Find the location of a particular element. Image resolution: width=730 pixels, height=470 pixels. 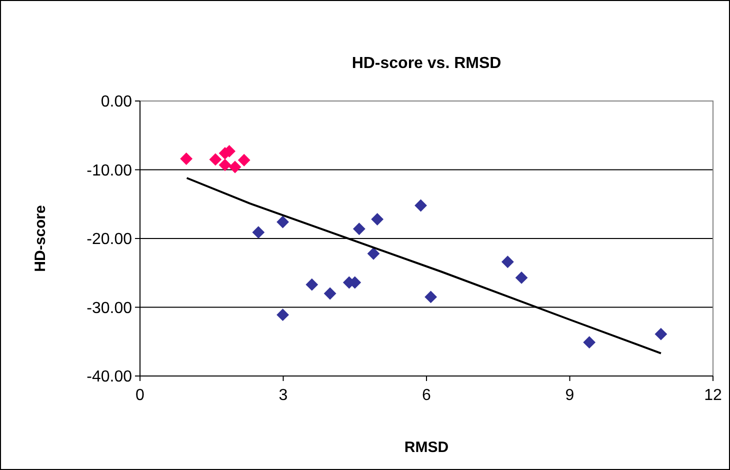

x-tick-label: 9 is located at coordinates (569, 395).